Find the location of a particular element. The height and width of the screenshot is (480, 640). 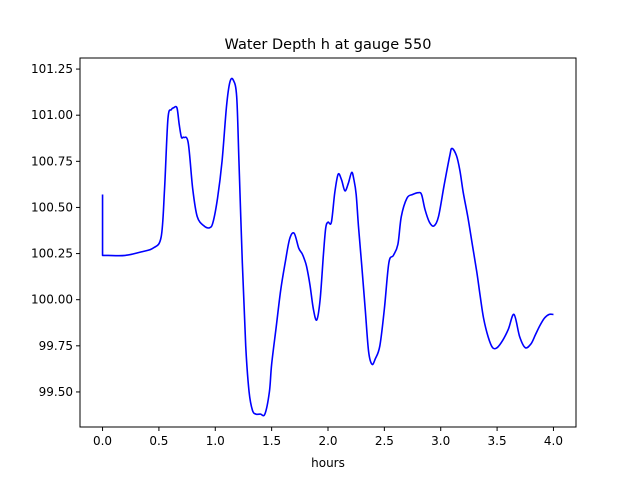

x-axis-label: hours is located at coordinates (328, 463).